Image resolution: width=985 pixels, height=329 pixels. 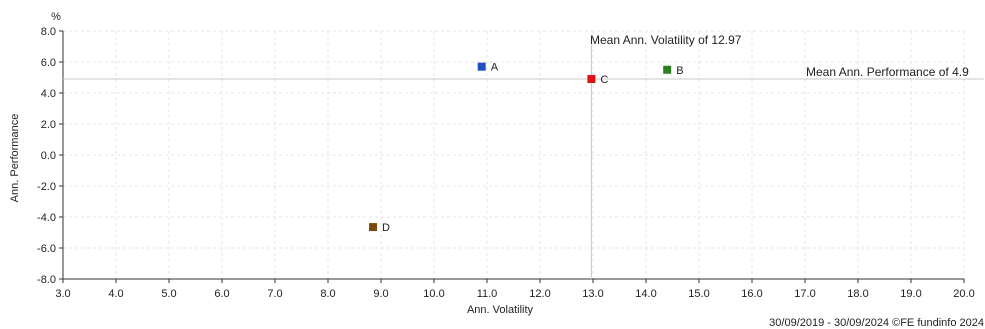 What do you see at coordinates (666, 40) in the screenshot?
I see `mean-volatility-label: Mean Ann. Volatility of 12.97` at bounding box center [666, 40].